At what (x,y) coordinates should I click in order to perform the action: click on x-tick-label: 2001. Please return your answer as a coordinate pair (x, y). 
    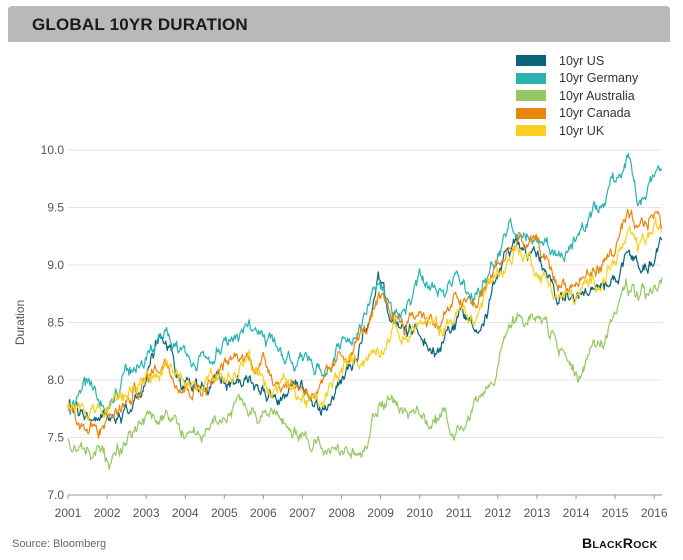
    Looking at the image, I should click on (68, 513).